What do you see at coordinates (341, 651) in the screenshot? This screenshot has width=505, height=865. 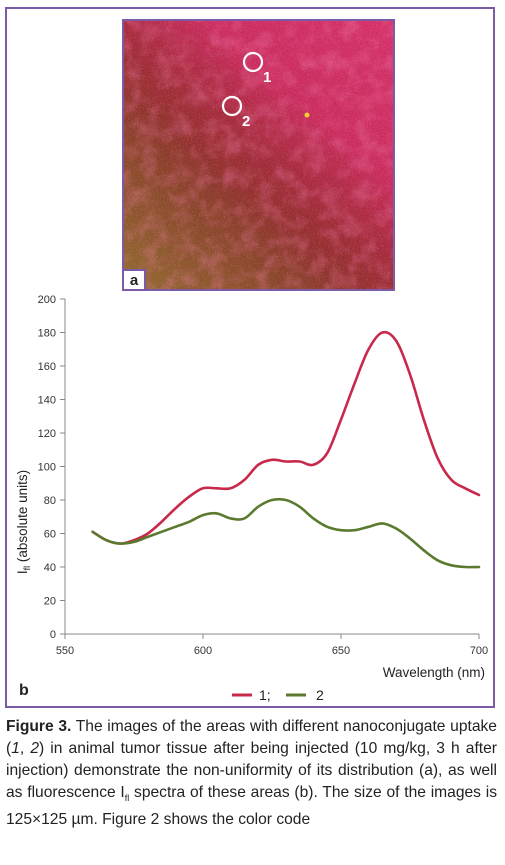 I see `x-tick-label: 650` at bounding box center [341, 651].